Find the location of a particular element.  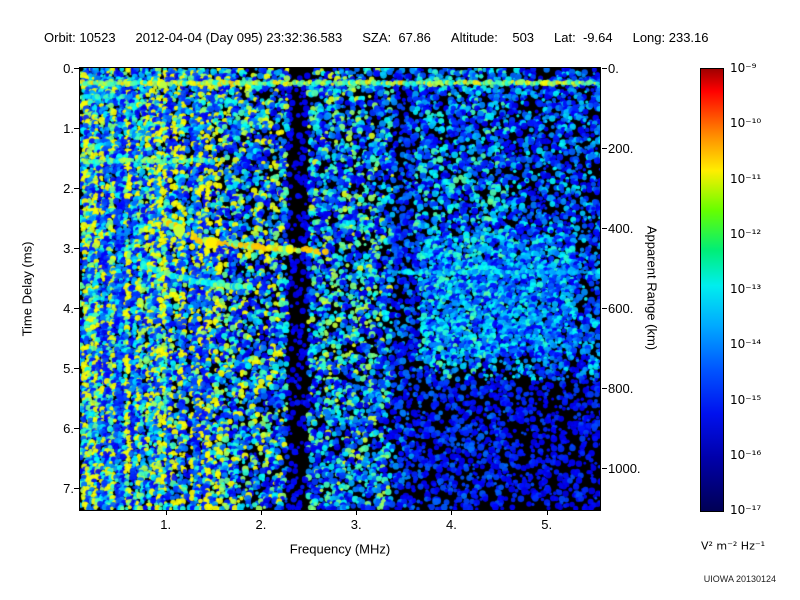

x-tick-label: 2. is located at coordinates (261, 524).